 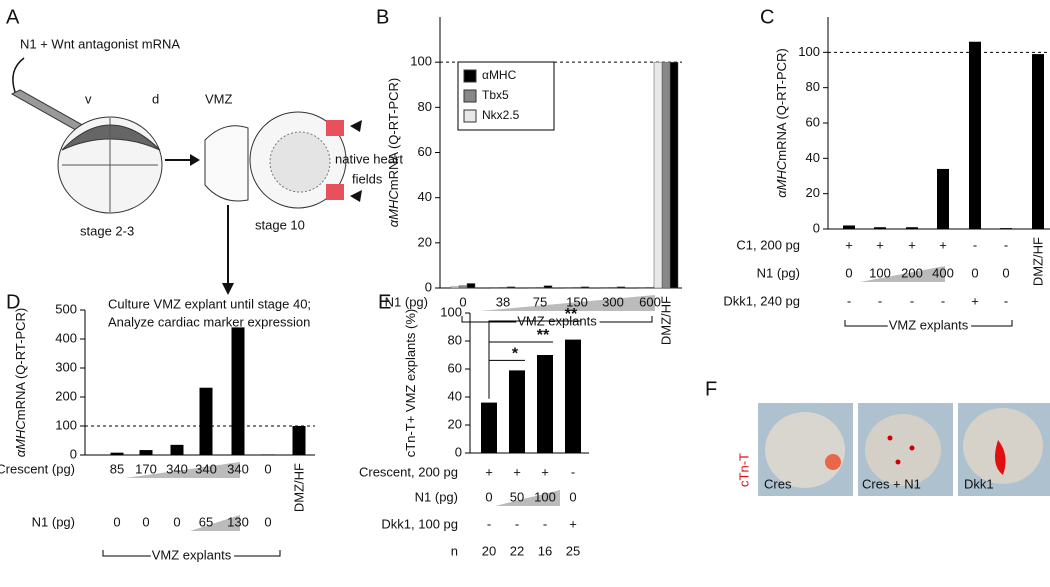 I want to click on significance-label: *, so click(x=515, y=354).